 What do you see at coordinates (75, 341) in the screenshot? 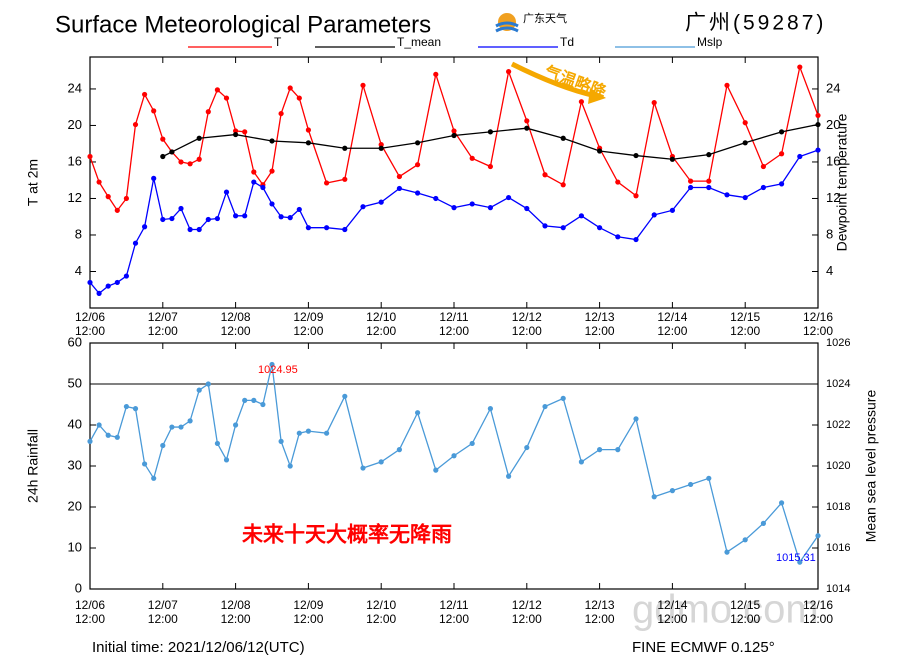
I see `y-tick-label: 60` at bounding box center [75, 341].